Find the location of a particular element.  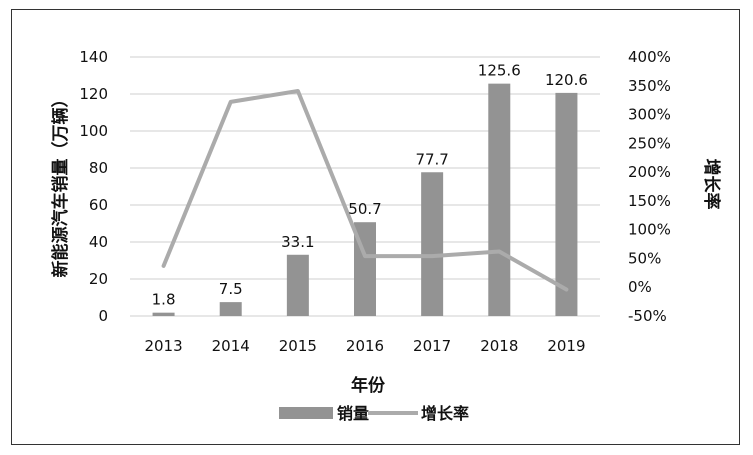

x-tick-label: 2013 is located at coordinates (163, 346).